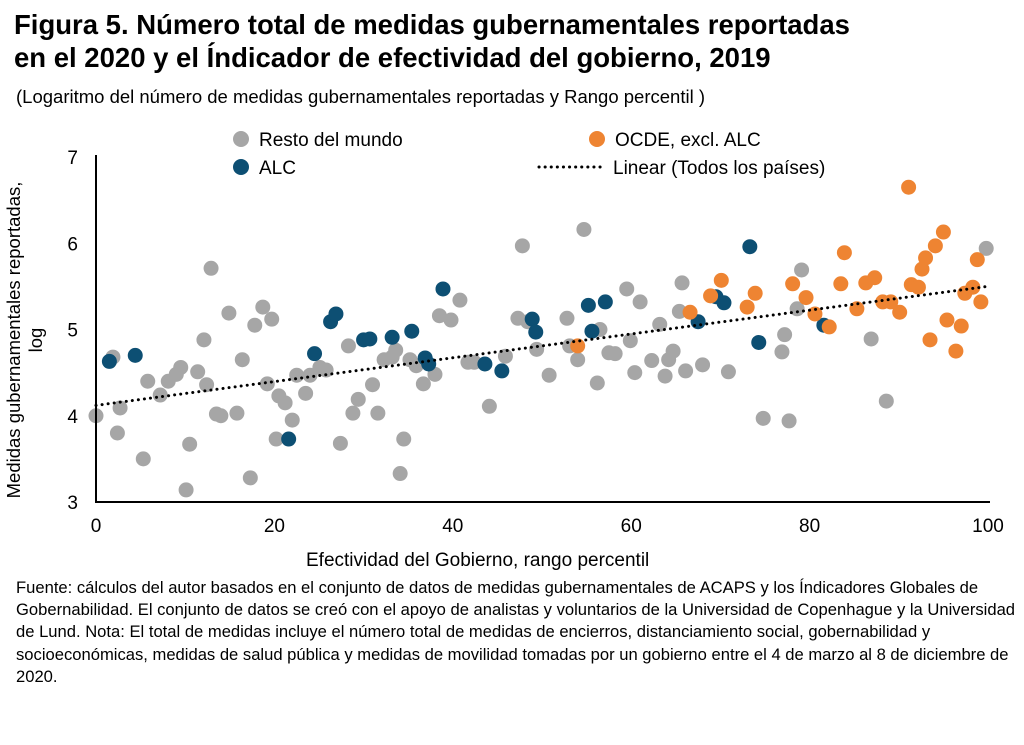  Describe the element at coordinates (331, 140) in the screenshot. I see `legend-label-resto: Resto del mundo` at that location.